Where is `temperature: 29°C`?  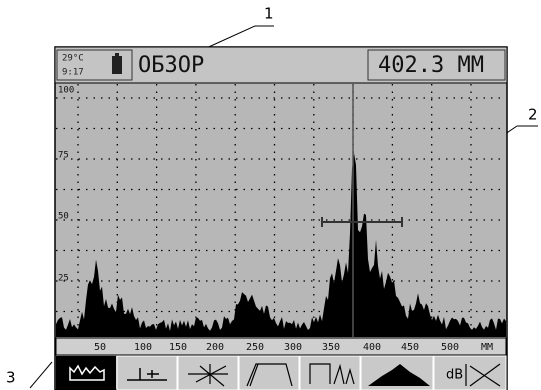
temperature: 29°C is located at coordinates (73, 59).